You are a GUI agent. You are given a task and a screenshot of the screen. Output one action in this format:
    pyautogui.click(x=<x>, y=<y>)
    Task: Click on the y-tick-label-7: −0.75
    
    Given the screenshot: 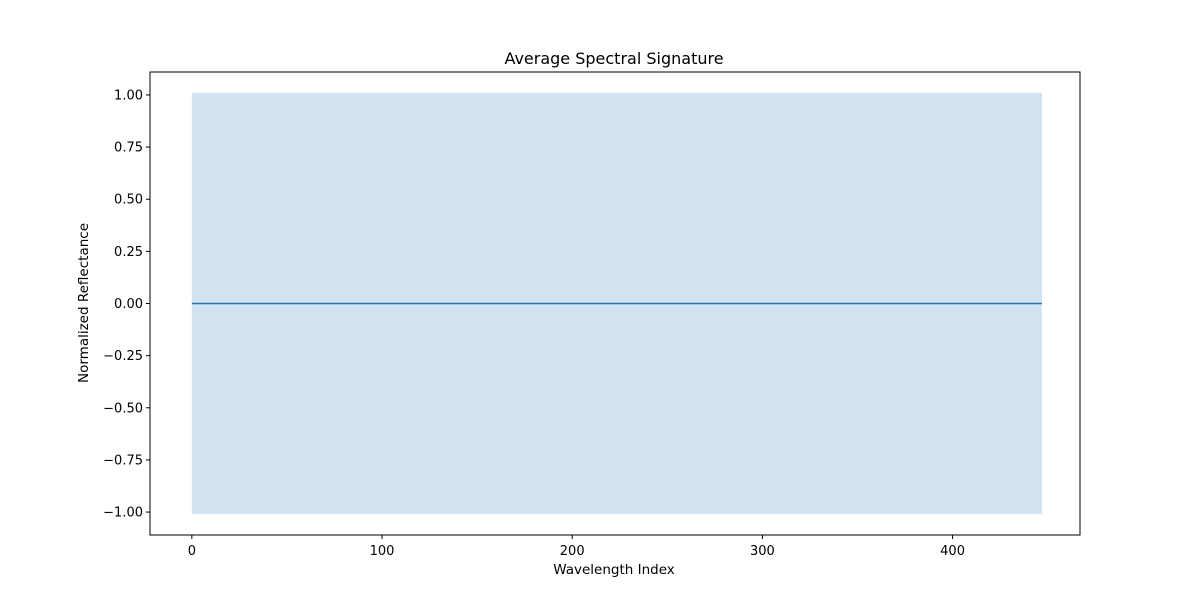 What is the action you would take?
    pyautogui.click(x=123, y=460)
    